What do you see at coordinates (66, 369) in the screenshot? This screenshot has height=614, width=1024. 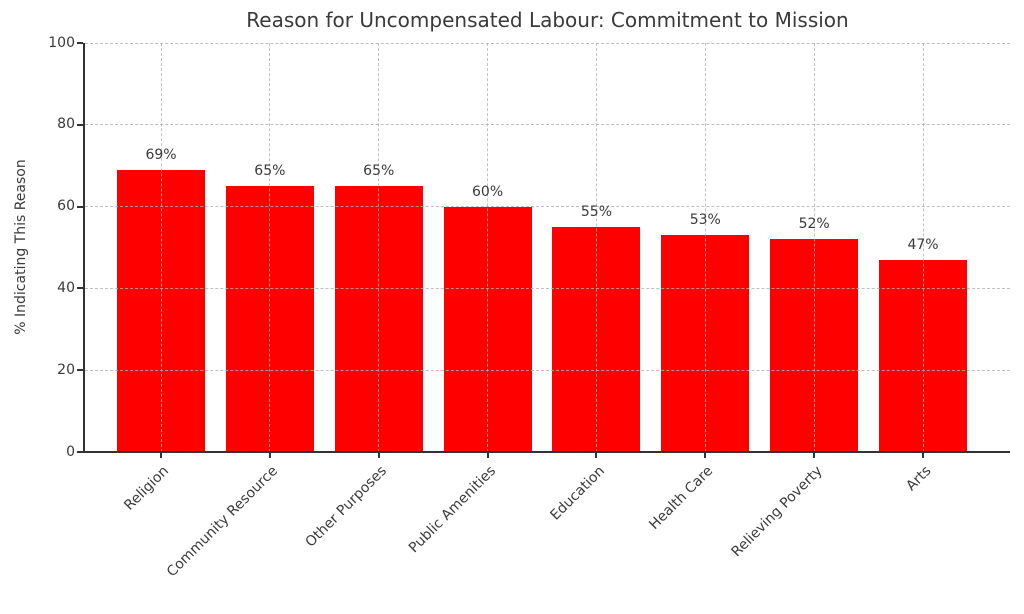 I see `y-tick-label: 20` at bounding box center [66, 369].